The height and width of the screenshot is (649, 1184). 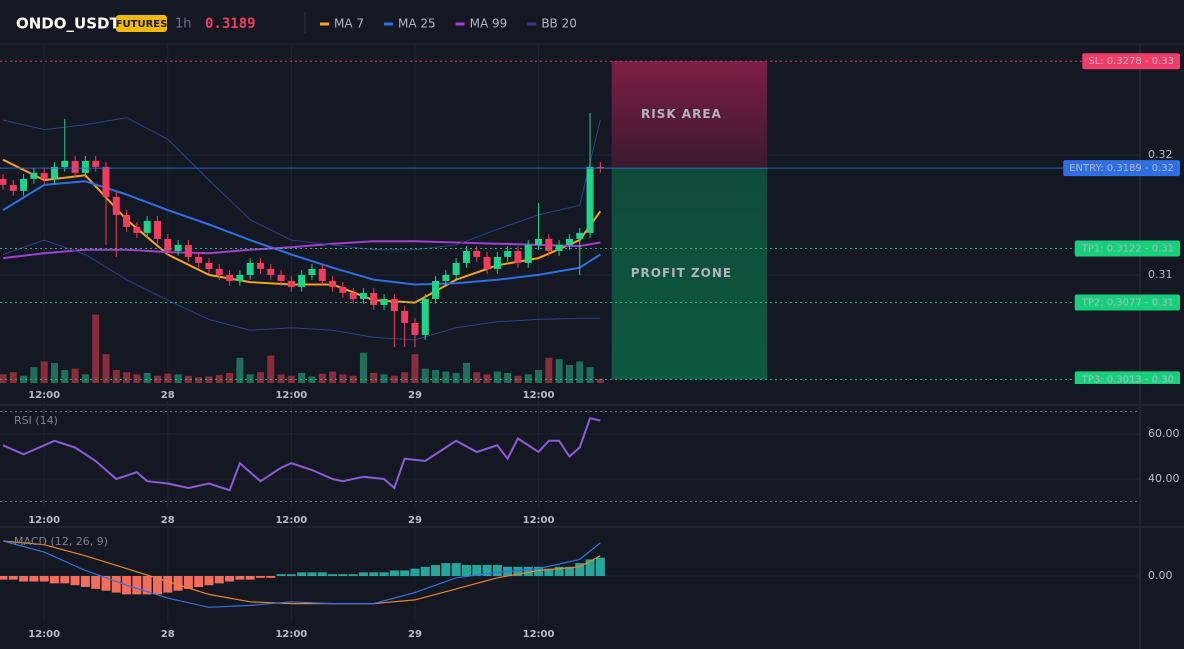 I want to click on interval: 1h, so click(x=183, y=24).